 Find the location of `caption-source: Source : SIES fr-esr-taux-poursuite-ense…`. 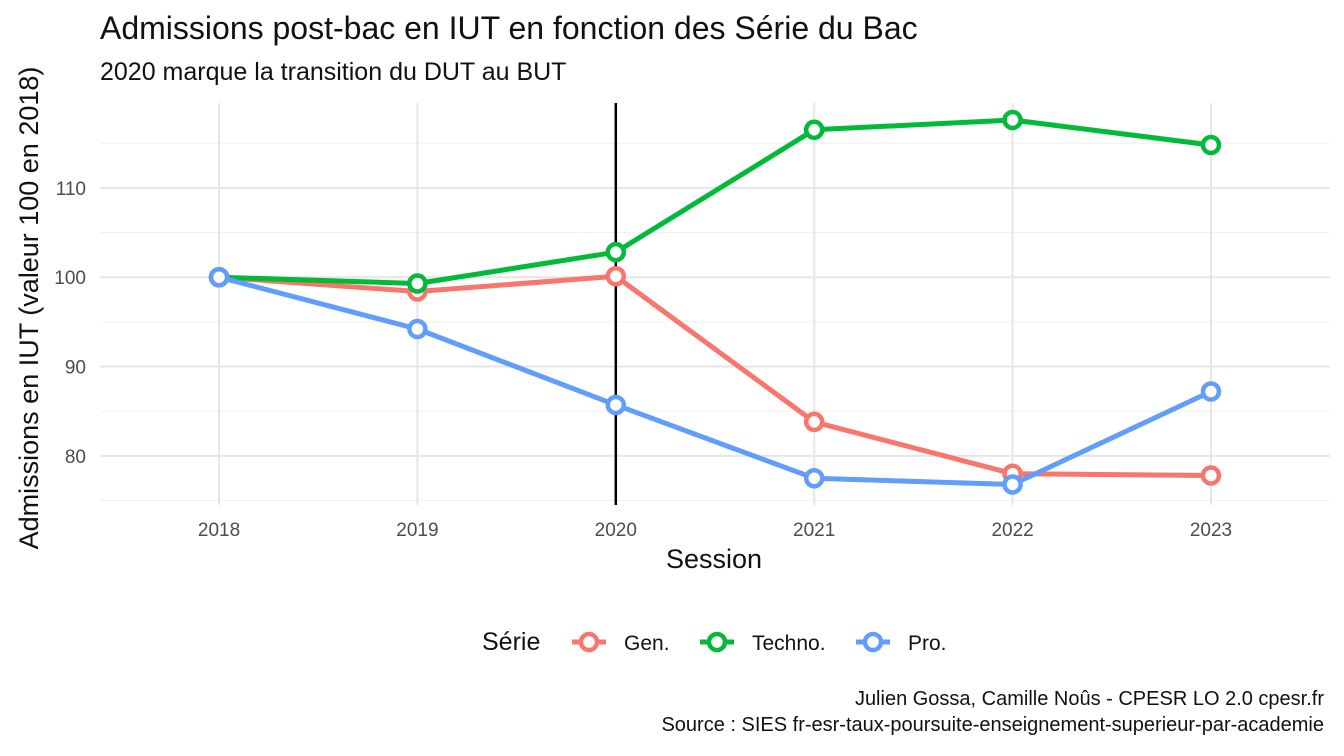

caption-source: Source : SIES fr-esr-taux-poursuite-ense… is located at coordinates (992, 725).